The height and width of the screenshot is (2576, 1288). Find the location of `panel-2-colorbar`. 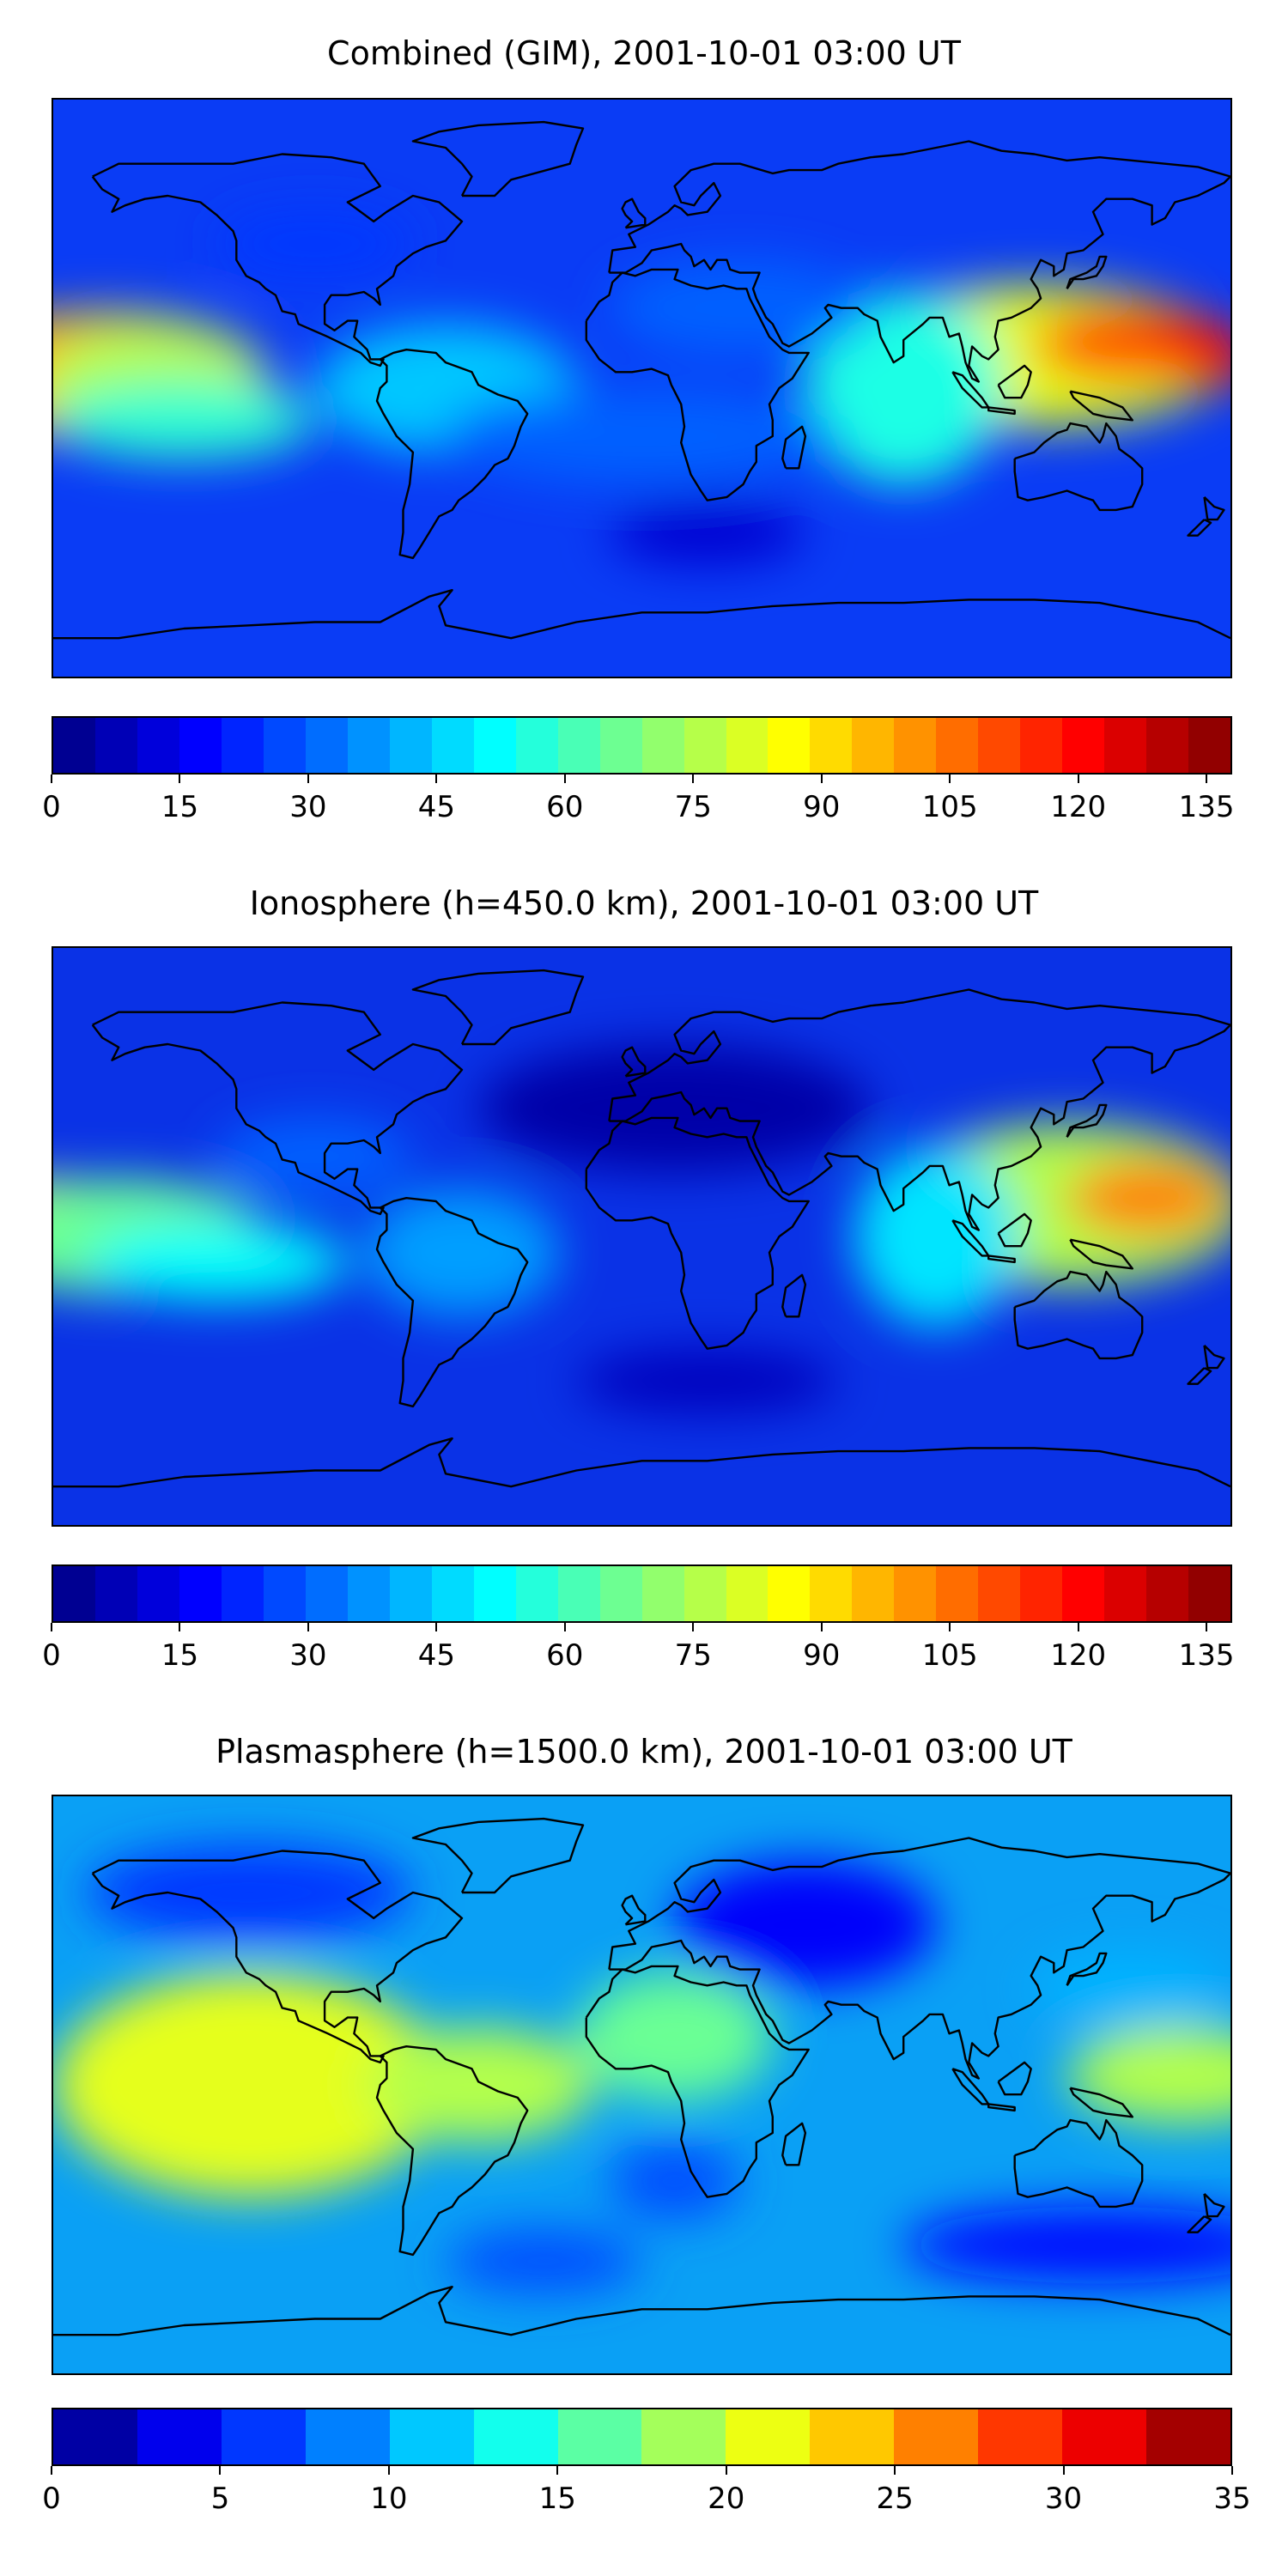

panel-2-colorbar is located at coordinates (642, 1594).